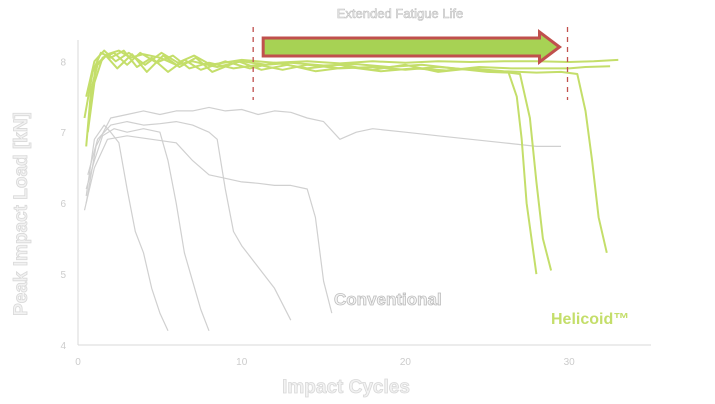 This screenshot has height=404, width=715. What do you see at coordinates (346, 387) in the screenshot?
I see `x-axis-title: Impact Cycles` at bounding box center [346, 387].